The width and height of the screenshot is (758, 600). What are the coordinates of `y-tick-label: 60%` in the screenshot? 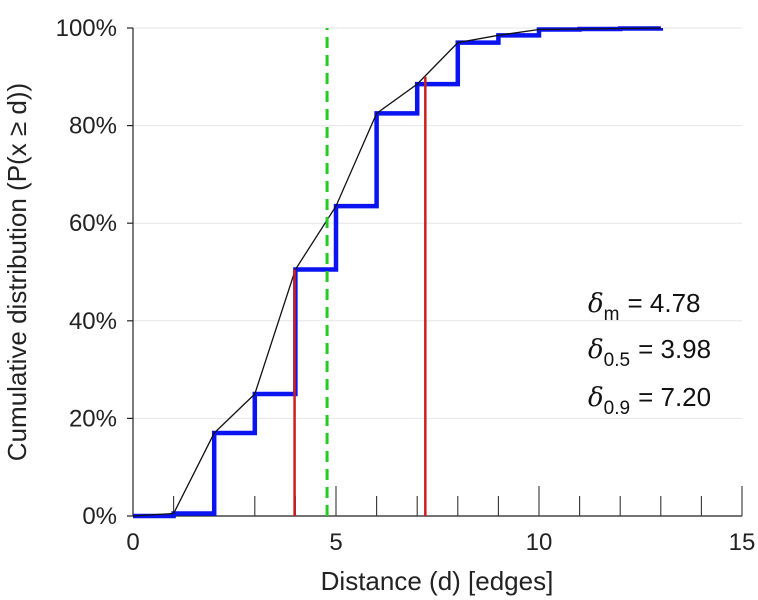 It's located at (93, 223).